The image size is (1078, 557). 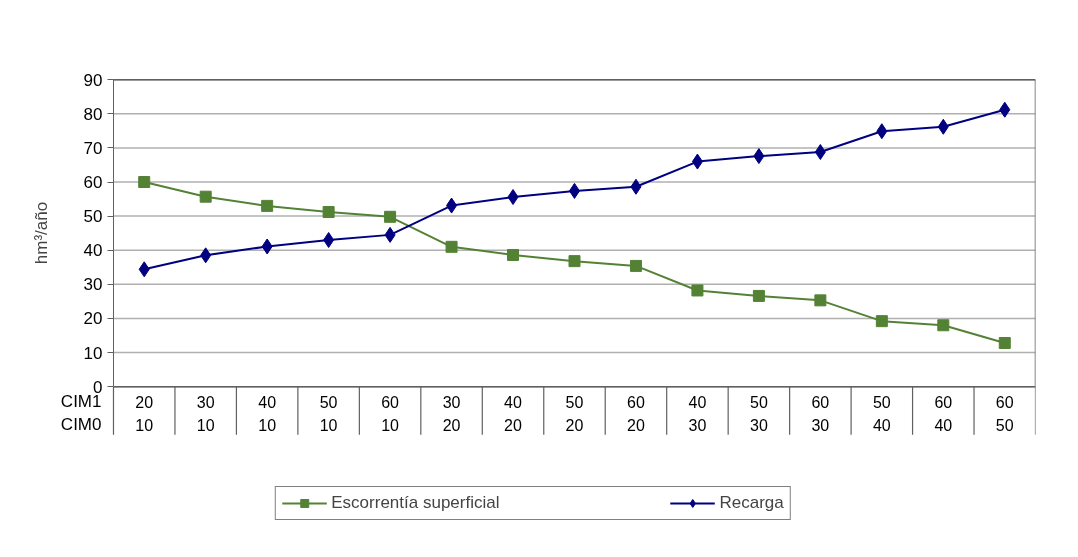 What do you see at coordinates (93, 353) in the screenshot?
I see `y-tick-label: 10` at bounding box center [93, 353].